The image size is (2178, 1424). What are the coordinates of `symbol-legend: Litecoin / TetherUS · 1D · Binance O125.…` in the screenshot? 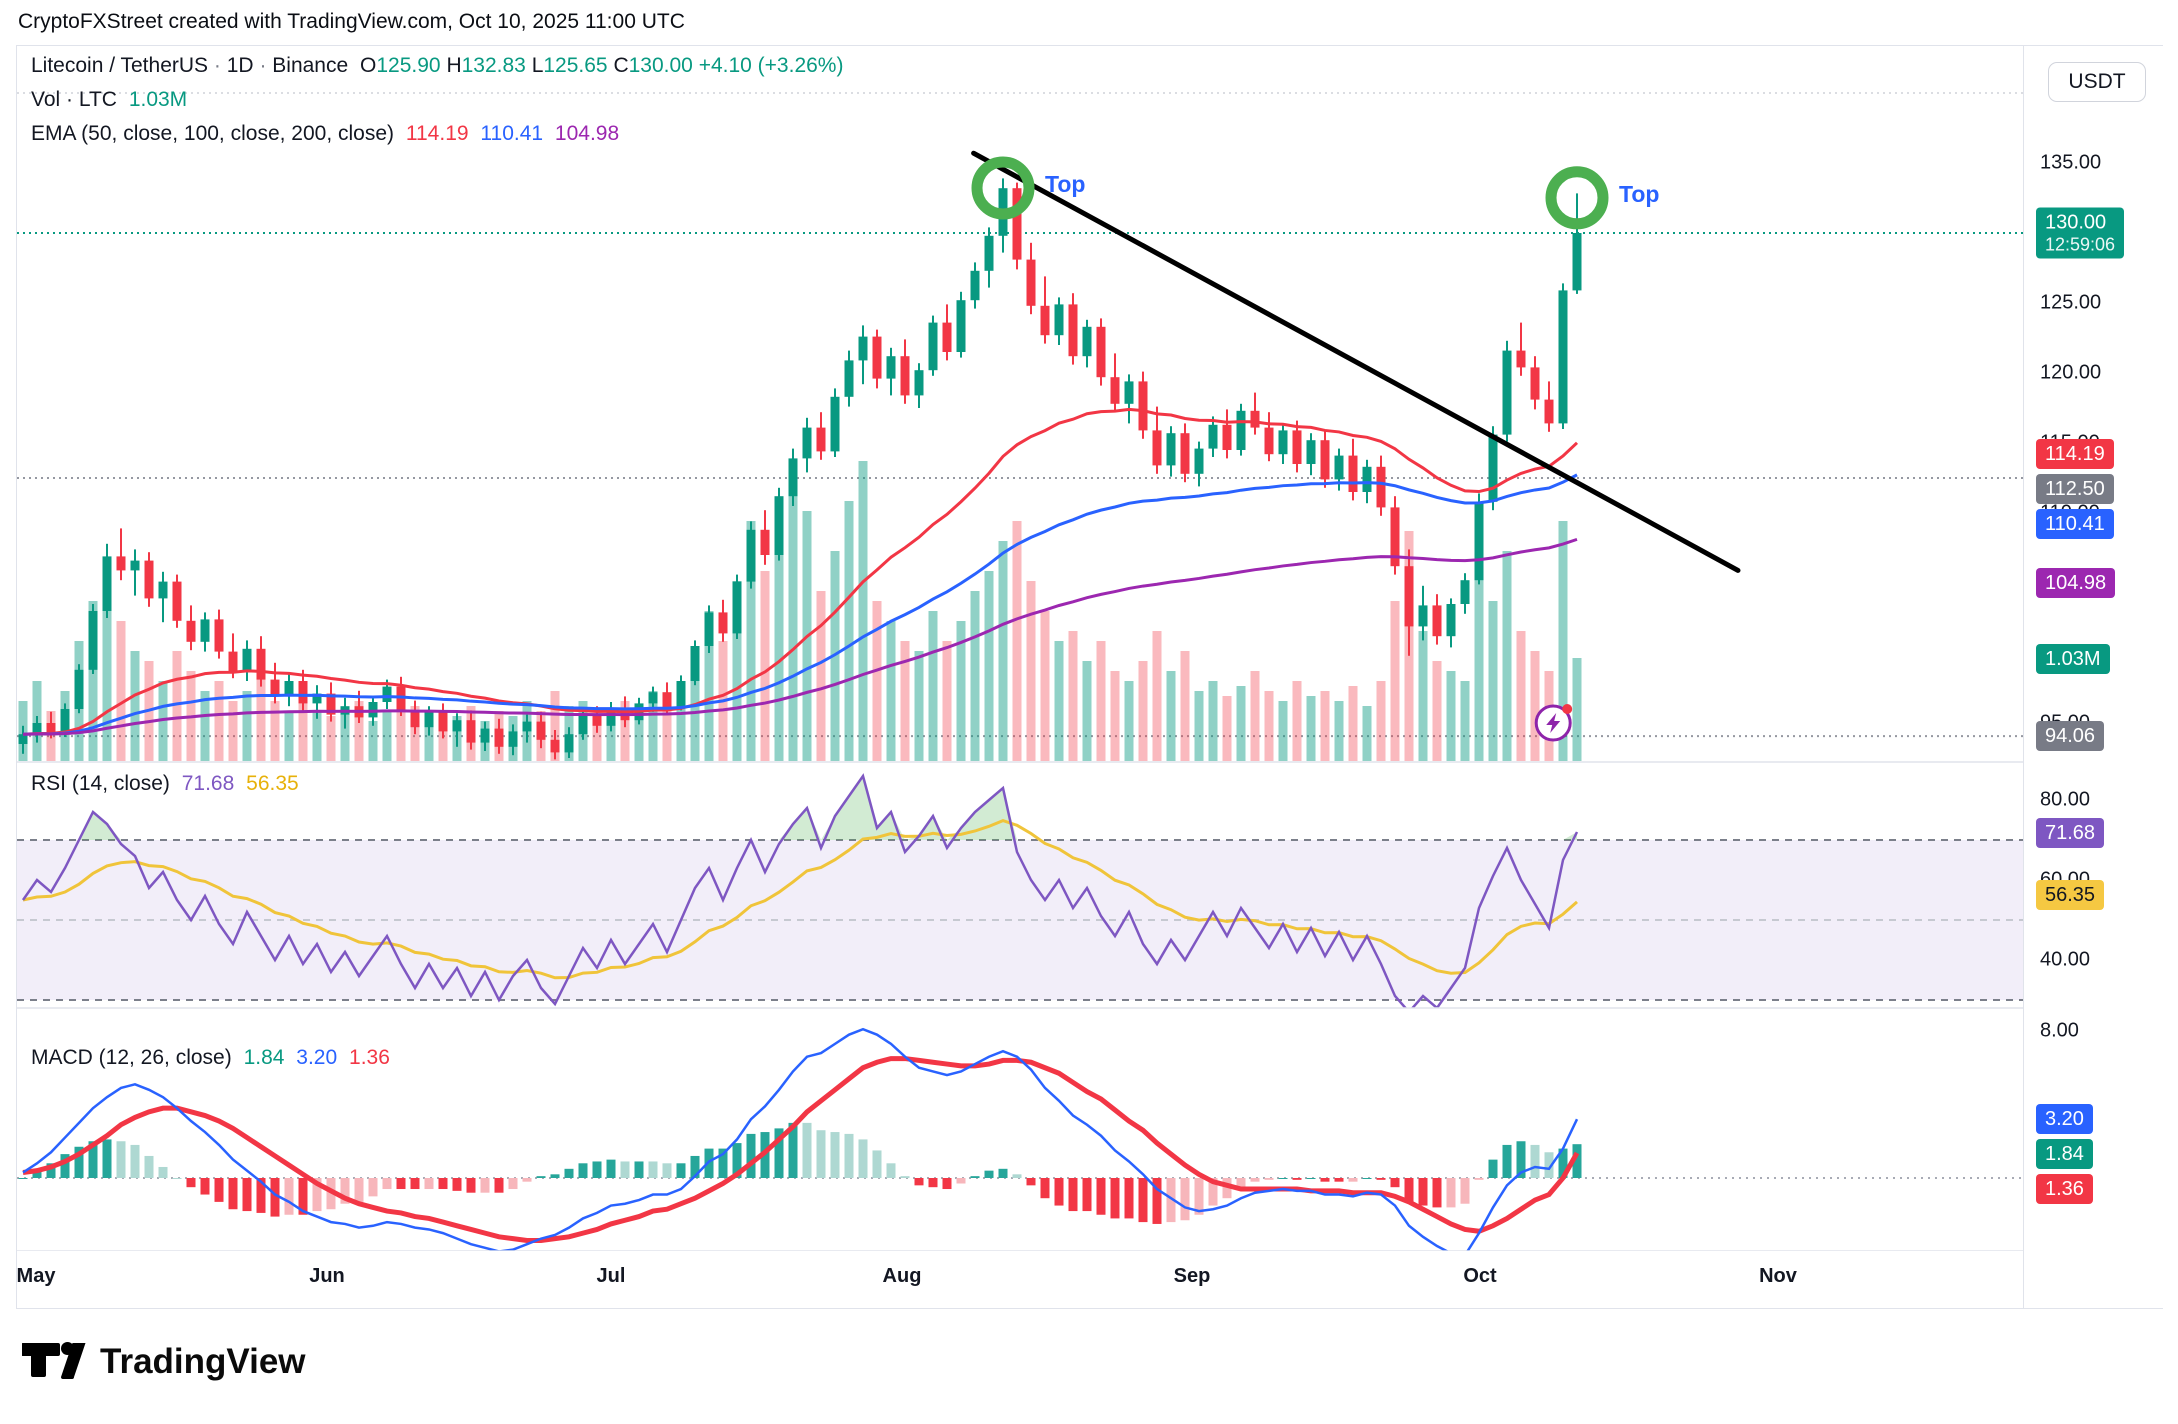 It's located at (437, 66).